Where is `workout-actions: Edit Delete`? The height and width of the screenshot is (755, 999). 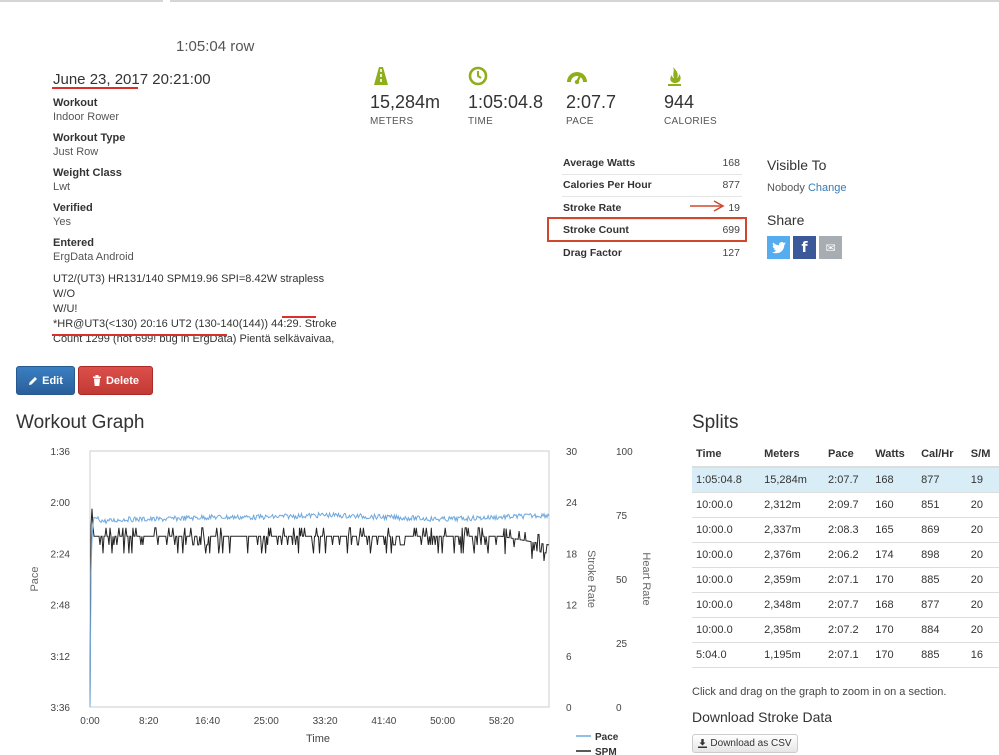 workout-actions: Edit Delete is located at coordinates (84, 380).